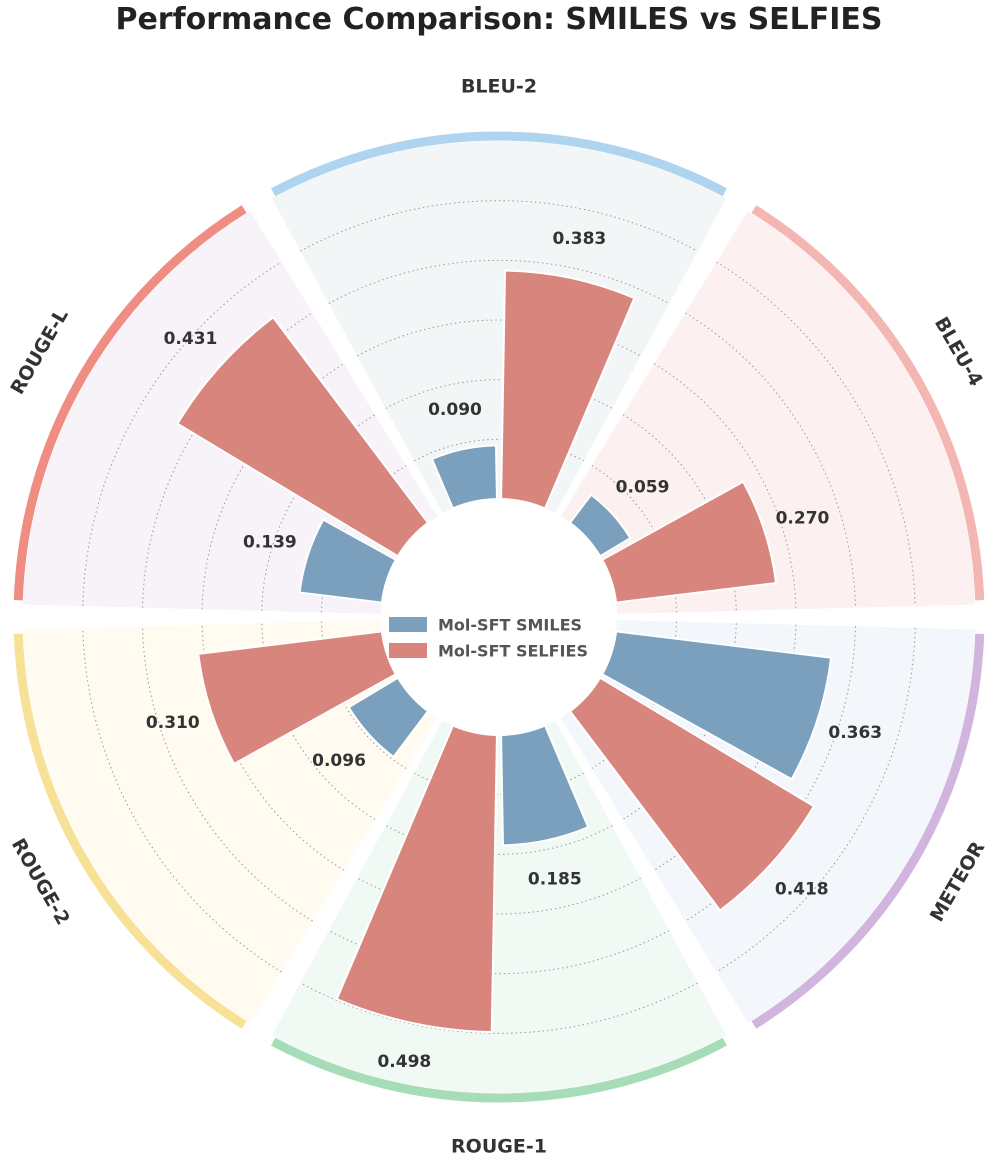 This screenshot has width=998, height=1169. I want to click on outer-ring-rouge-l, so click(130, 403).